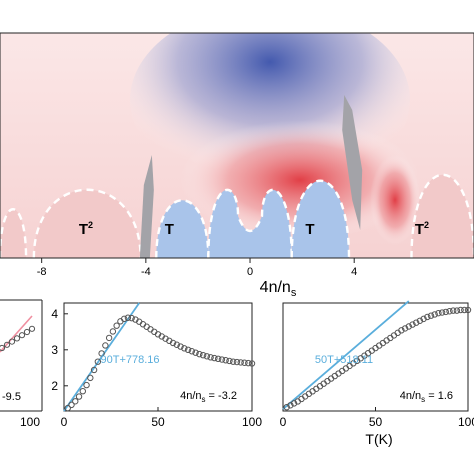  I want to click on heatmap-x-label: 4n/ns, so click(278, 289).